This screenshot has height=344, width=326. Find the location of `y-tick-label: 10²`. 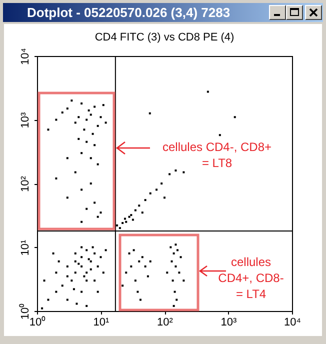

y-tick-label: 10² is located at coordinates (26, 184).